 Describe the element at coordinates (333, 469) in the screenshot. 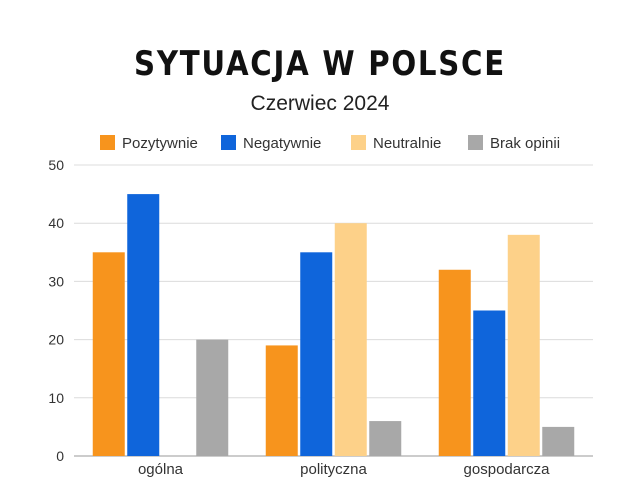

I see `x-tick-label: polityczna` at that location.